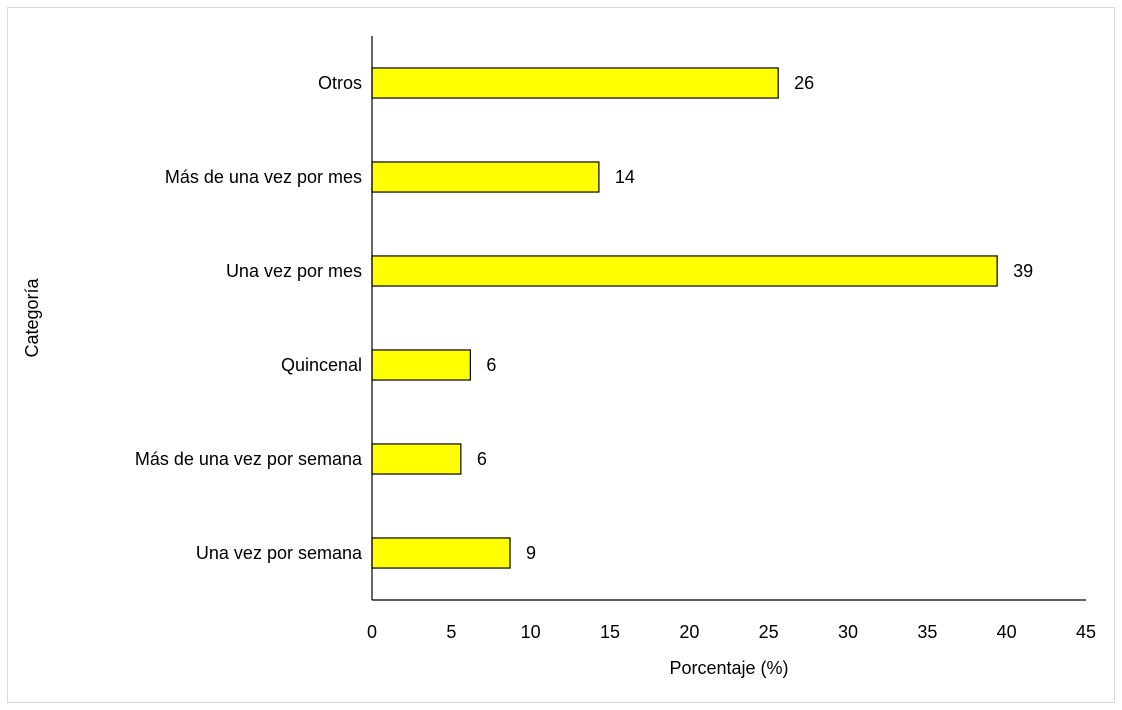 The width and height of the screenshot is (1122, 710). What do you see at coordinates (340, 83) in the screenshot?
I see `category-label: Otros` at bounding box center [340, 83].